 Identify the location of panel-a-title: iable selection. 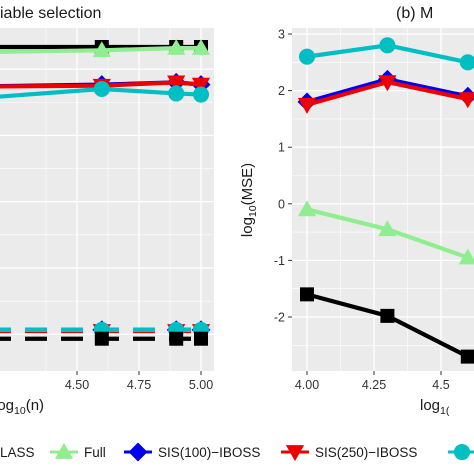
(50, 13).